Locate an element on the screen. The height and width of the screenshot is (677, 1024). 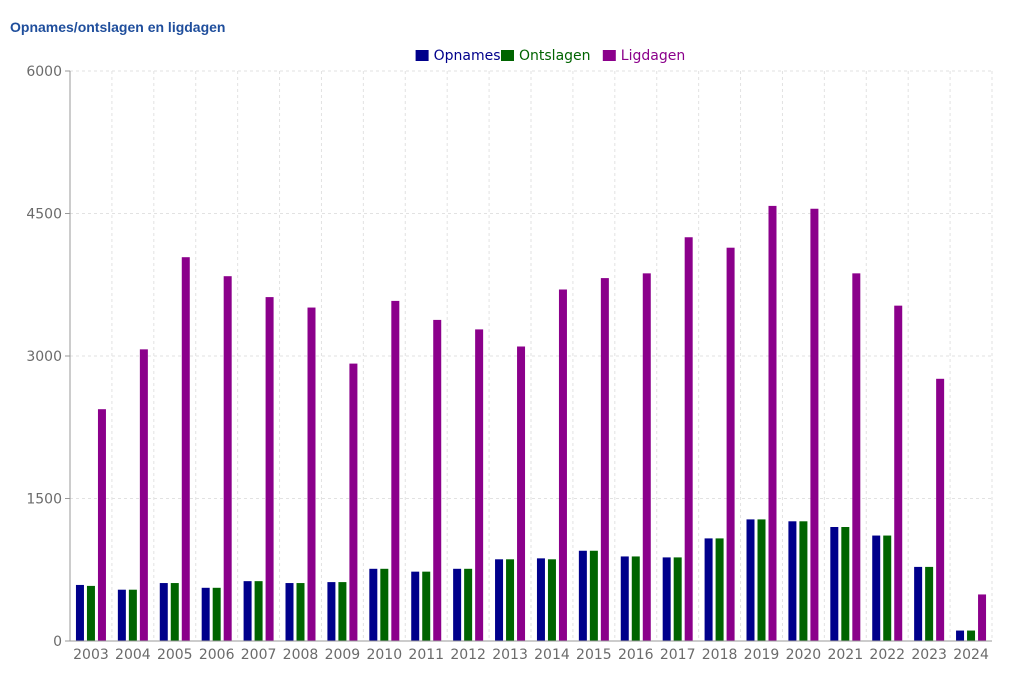
bar-opnames-2014 is located at coordinates (540, 599).